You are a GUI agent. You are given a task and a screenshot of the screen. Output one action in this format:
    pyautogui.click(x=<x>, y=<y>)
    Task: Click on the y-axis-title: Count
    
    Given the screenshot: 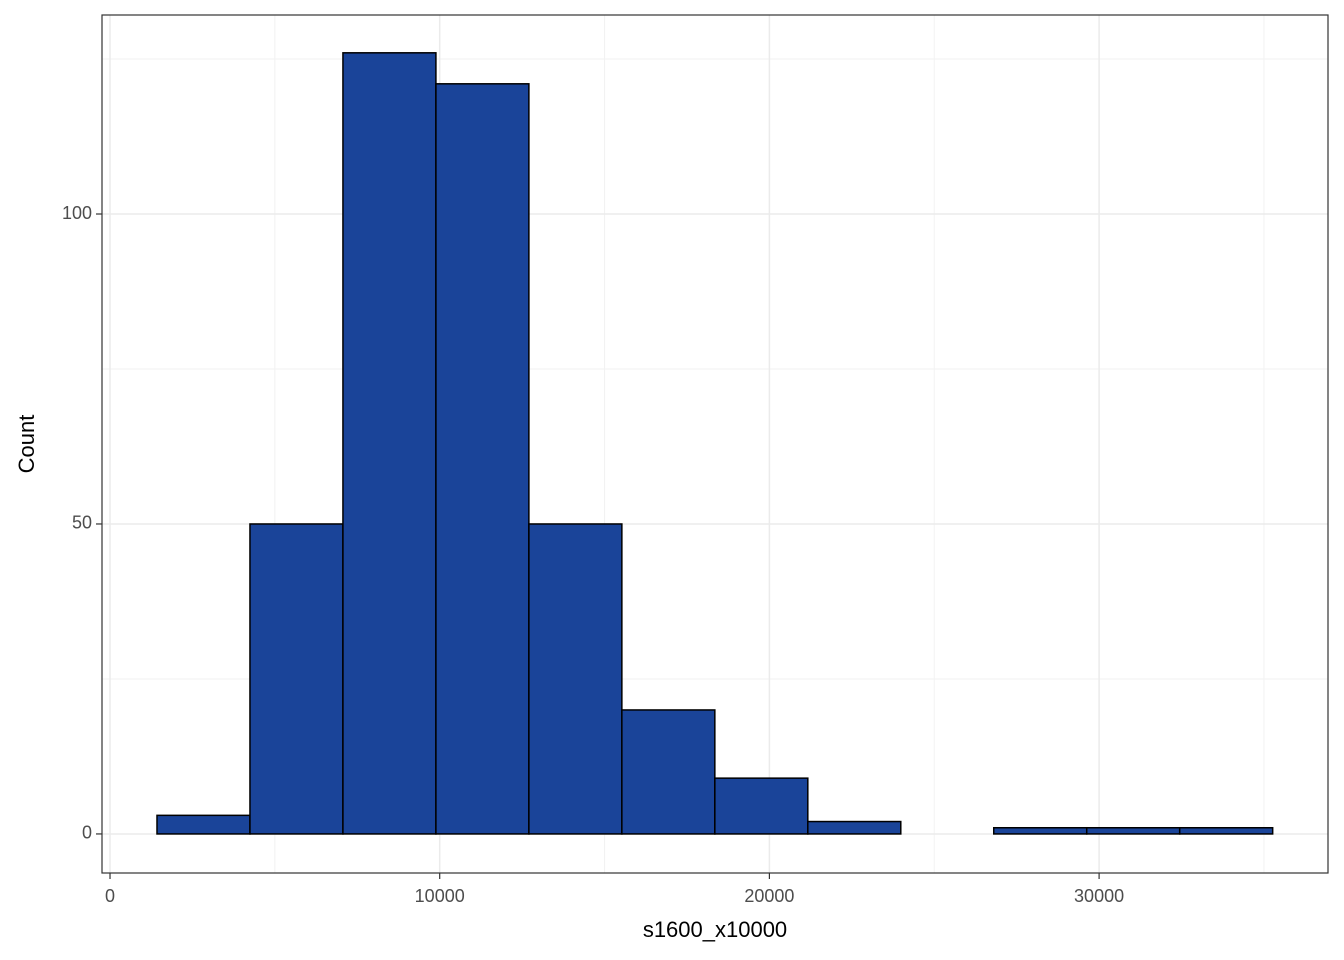 What is the action you would take?
    pyautogui.click(x=26, y=444)
    